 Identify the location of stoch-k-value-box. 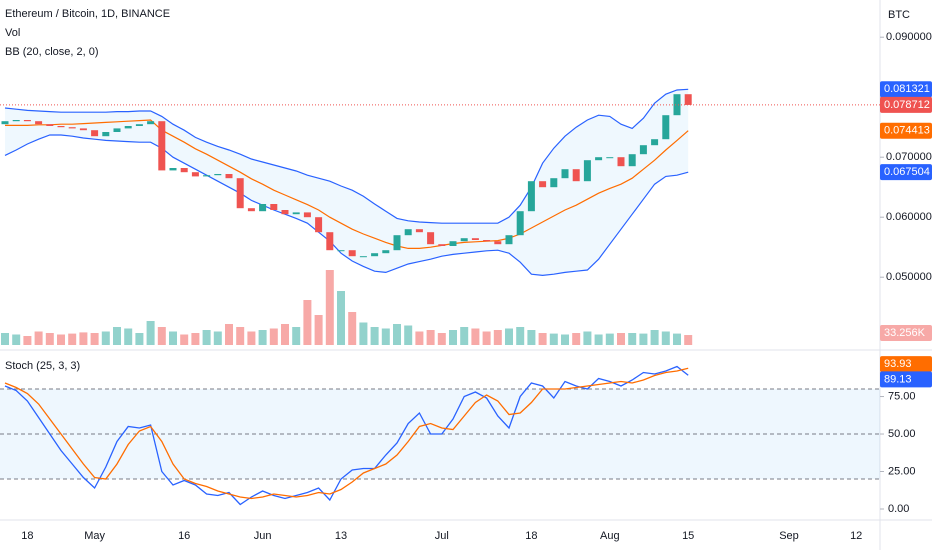
(906, 379).